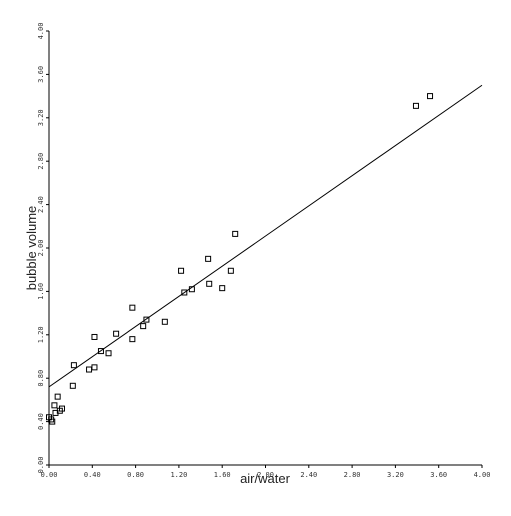 The image size is (511, 516). Describe the element at coordinates (41, 117) in the screenshot. I see `y-tick-label: 3.20` at that location.